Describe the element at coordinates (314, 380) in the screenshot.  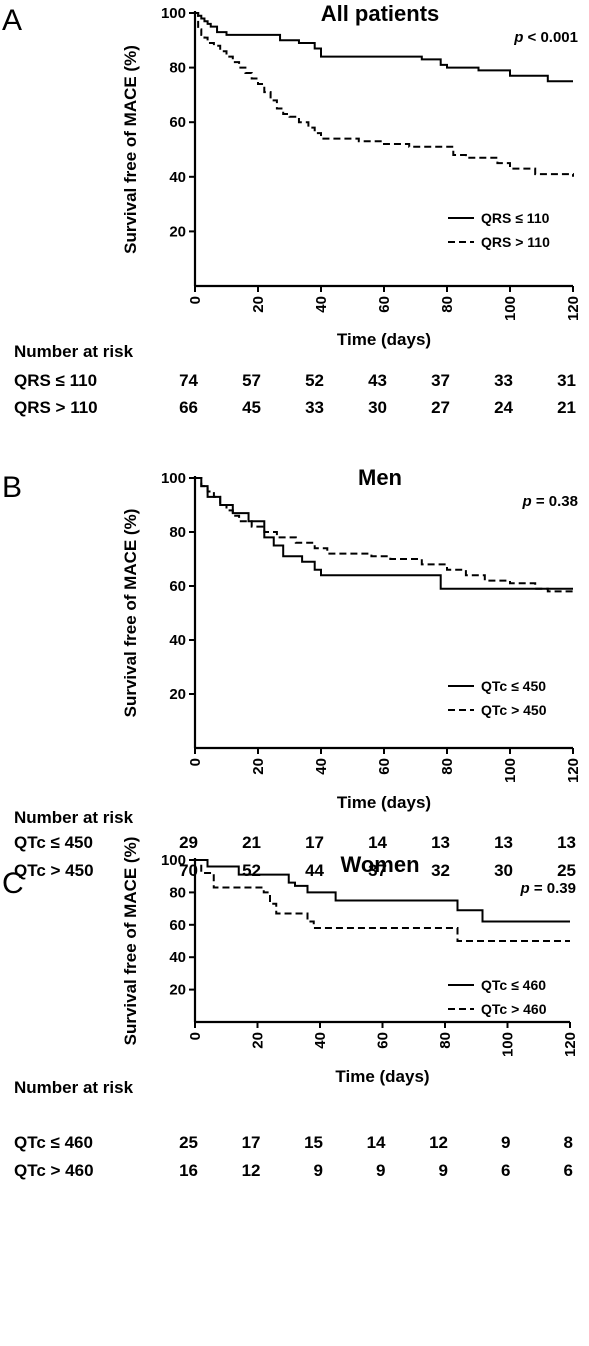
I see `risk-value: 52` at that location.